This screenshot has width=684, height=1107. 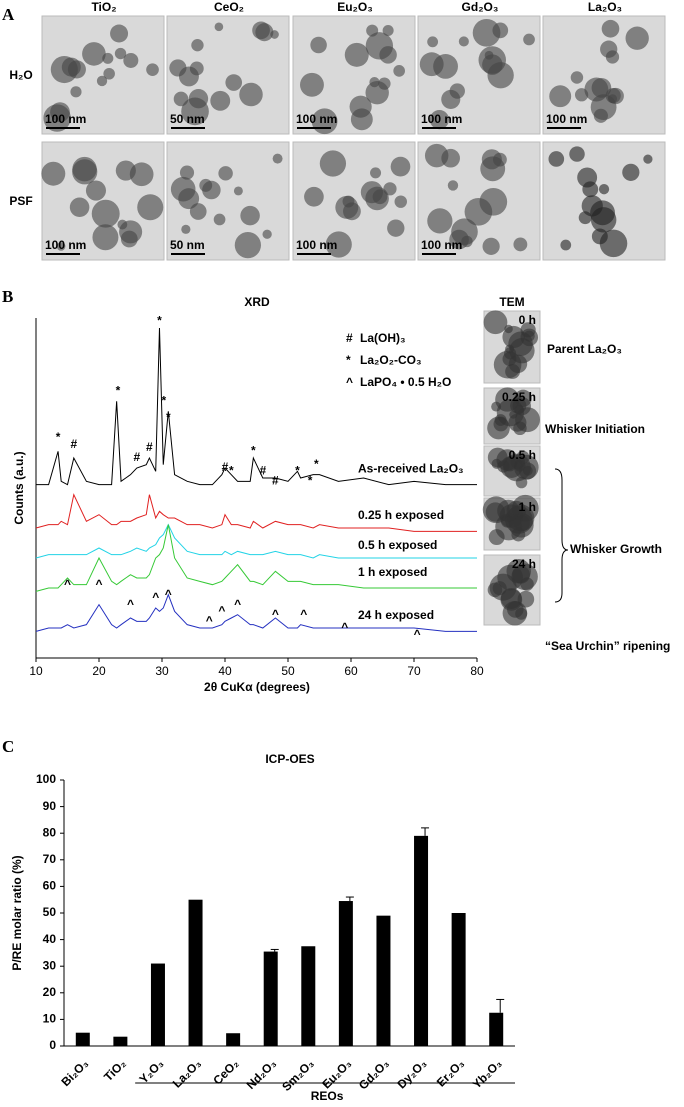 What do you see at coordinates (50, 859) in the screenshot?
I see `y-tick-label: 70` at bounding box center [50, 859].